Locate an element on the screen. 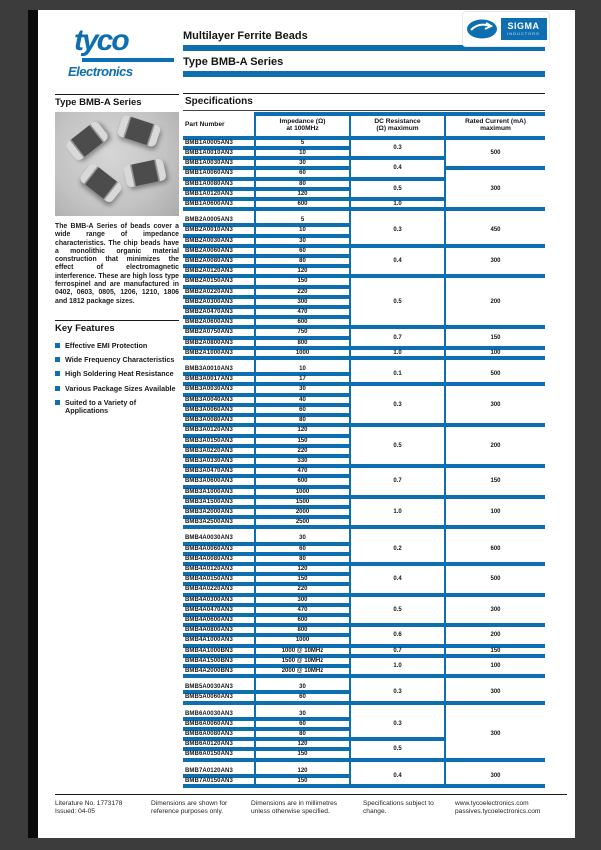 The height and width of the screenshot is (850, 601). col-header-dc-line2: (Ω) maximum is located at coordinates (397, 129).